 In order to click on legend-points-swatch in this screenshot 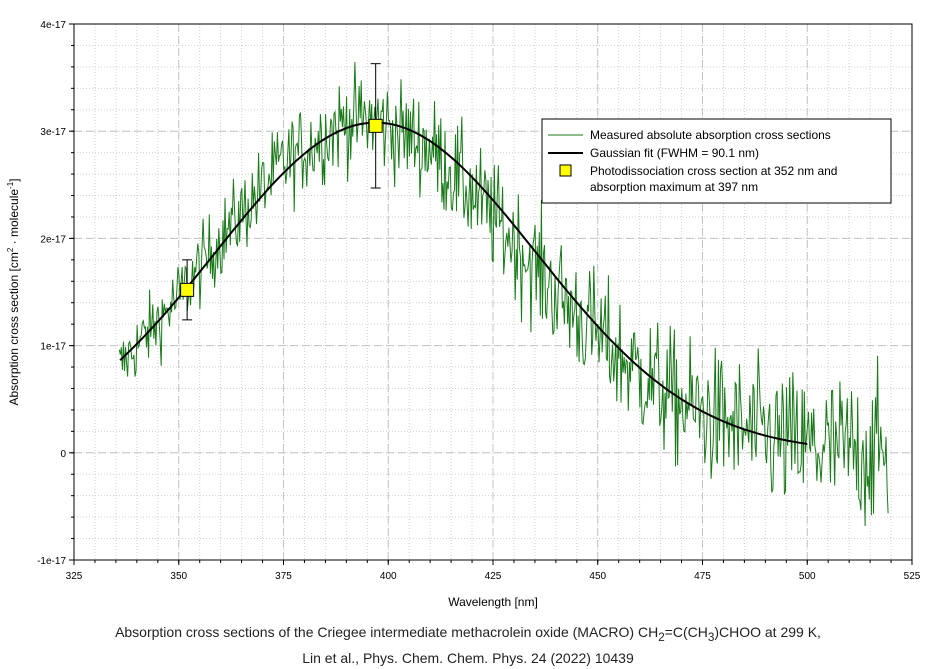, I will do `click(565, 170)`.